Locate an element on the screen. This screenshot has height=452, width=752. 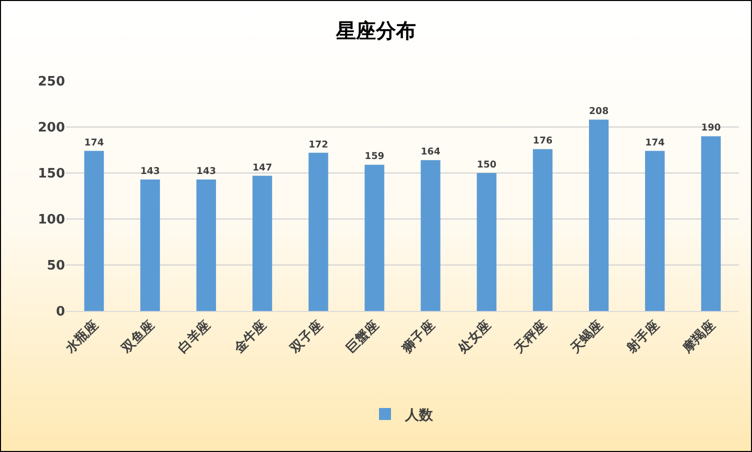
y-tick-label: 200 is located at coordinates (51, 128).